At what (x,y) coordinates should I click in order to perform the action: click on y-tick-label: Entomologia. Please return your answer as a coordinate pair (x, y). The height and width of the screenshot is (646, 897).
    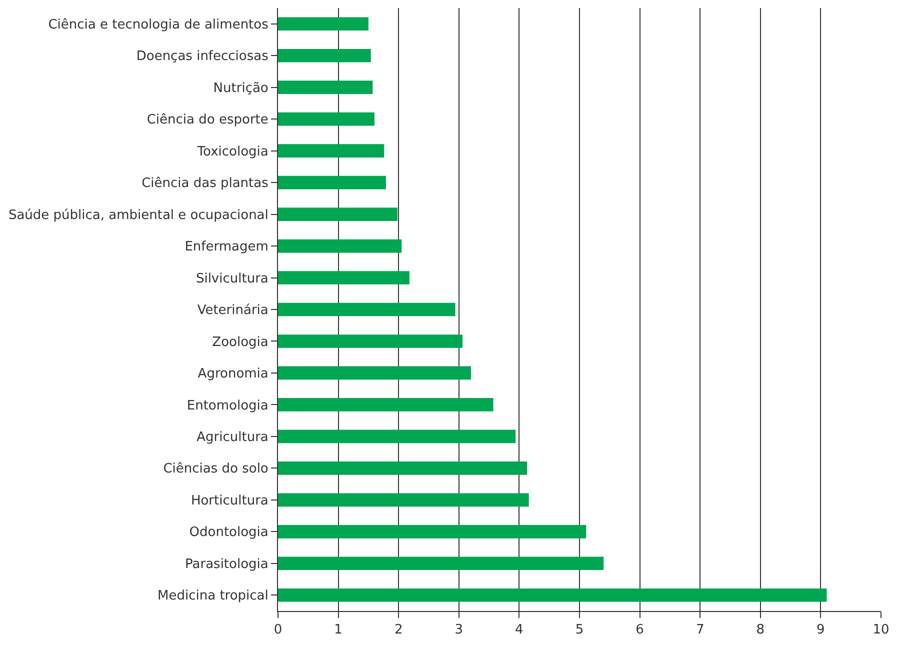
    Looking at the image, I should click on (227, 406).